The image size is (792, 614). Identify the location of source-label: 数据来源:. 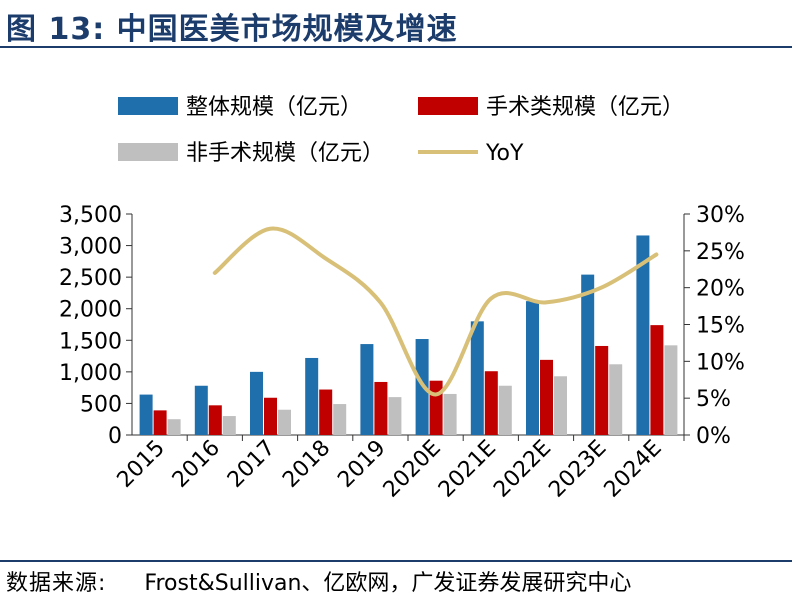
(56, 583).